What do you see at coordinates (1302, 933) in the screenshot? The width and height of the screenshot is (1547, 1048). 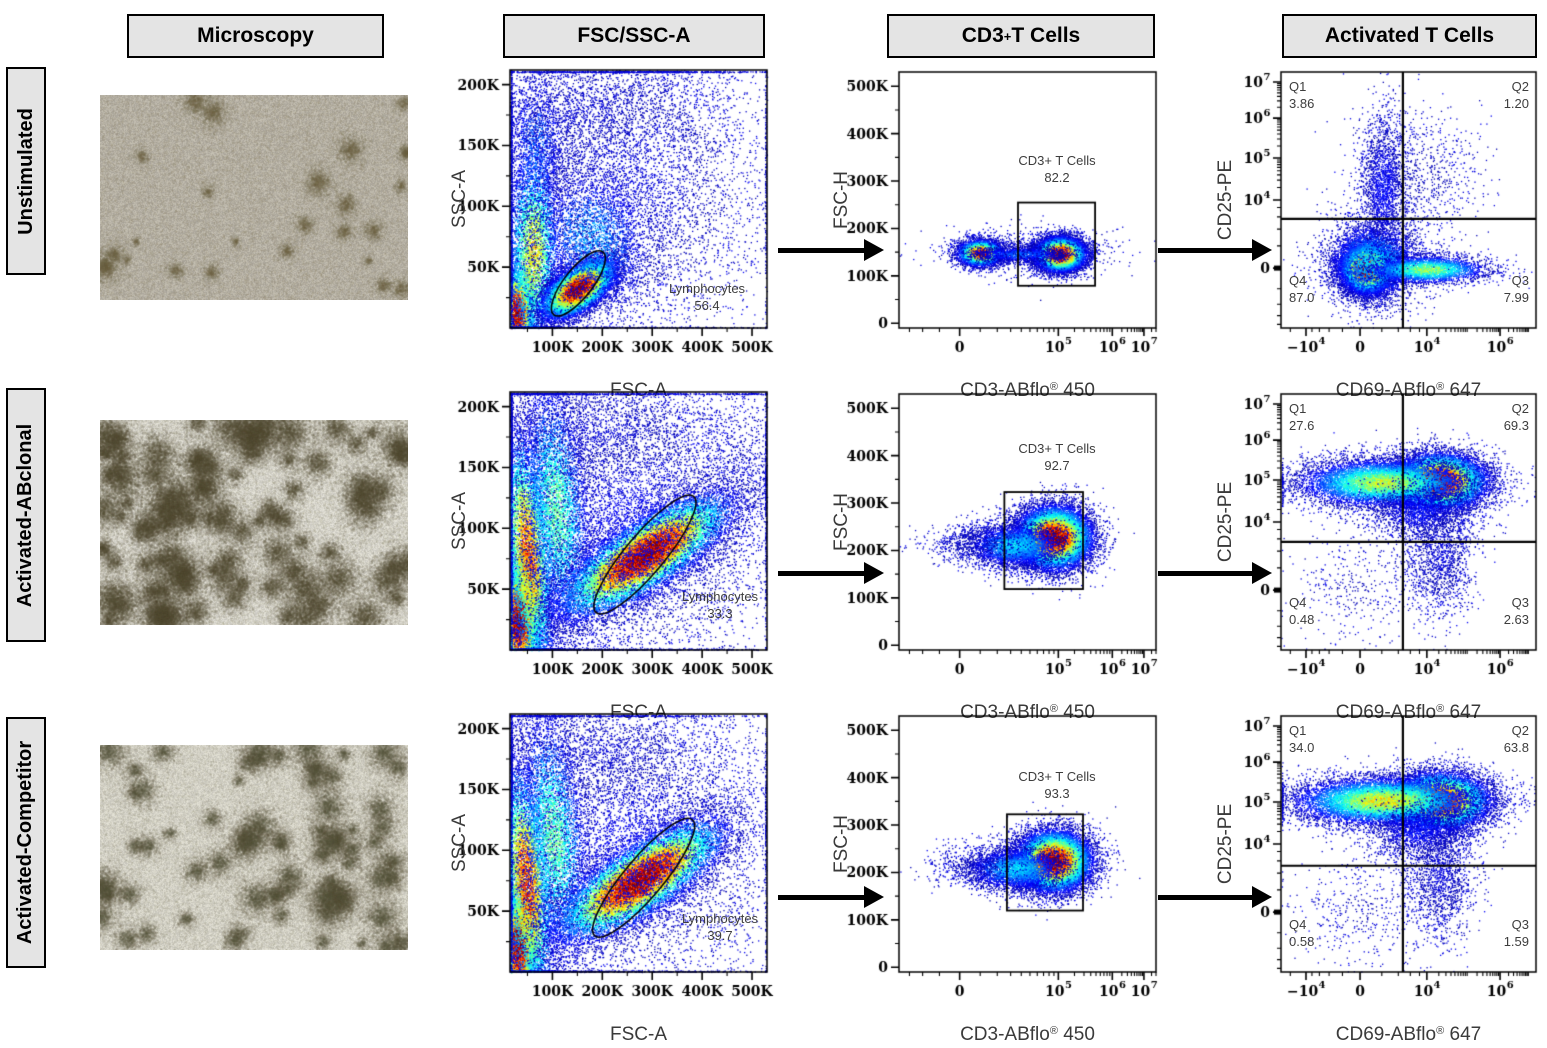 I see `quadrant-label-q4: Q4 0.58` at bounding box center [1302, 933].